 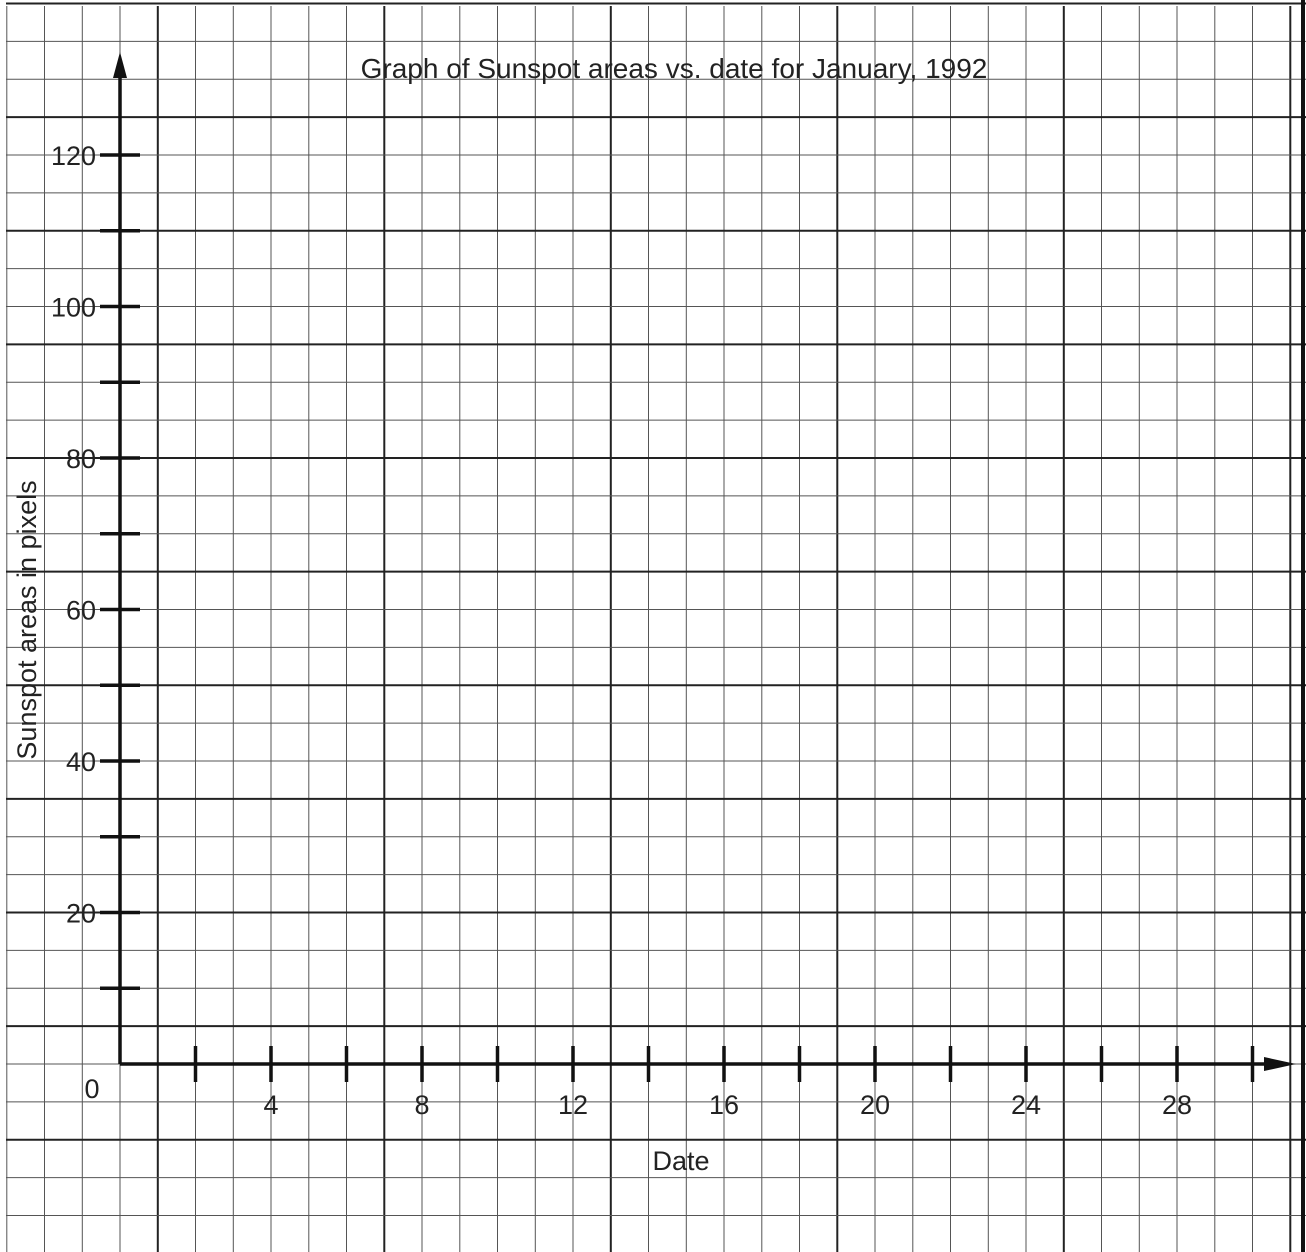 I want to click on x-tick-label: 16, so click(x=724, y=1105).